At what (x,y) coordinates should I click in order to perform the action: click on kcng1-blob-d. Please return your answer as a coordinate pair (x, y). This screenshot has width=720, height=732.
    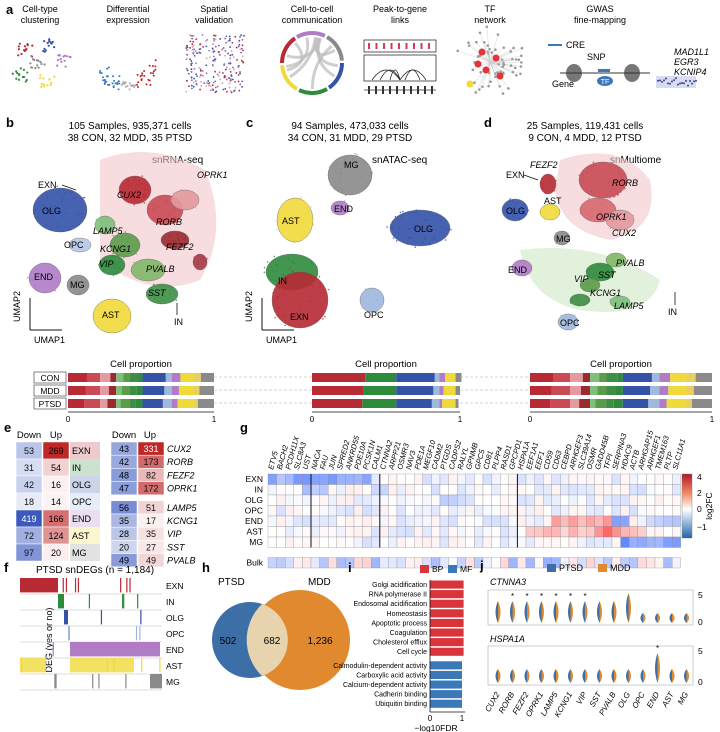
    Looking at the image, I should click on (580, 300).